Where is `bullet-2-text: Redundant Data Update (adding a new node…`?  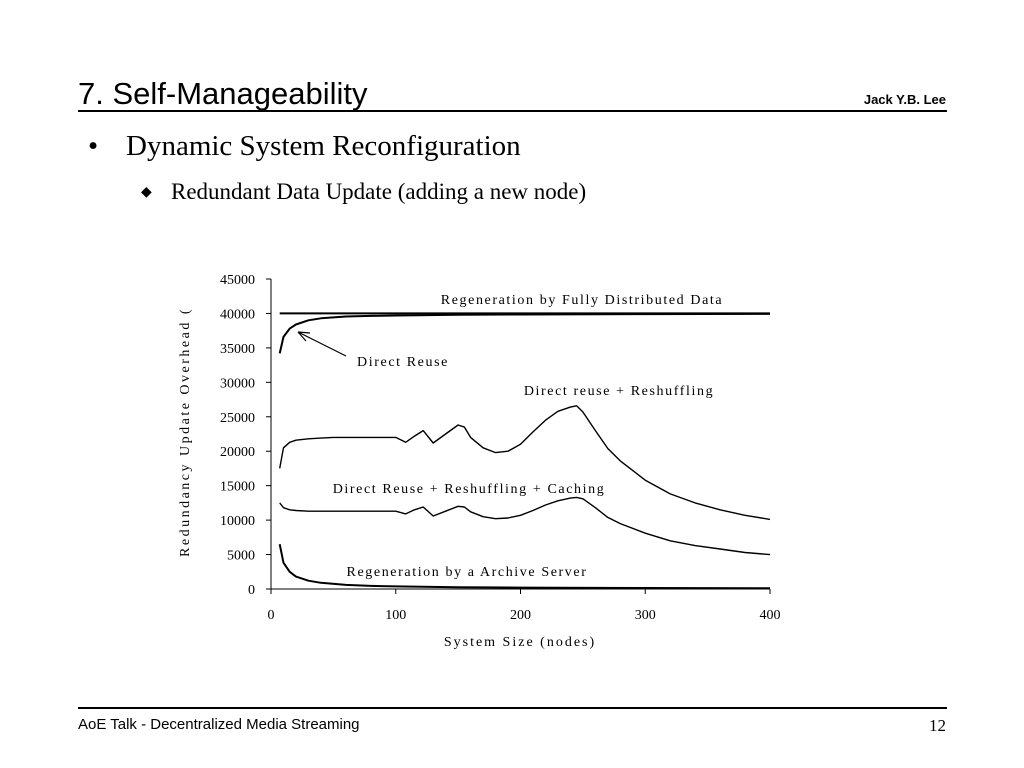 bullet-2-text: Redundant Data Update (adding a new node… is located at coordinates (379, 191).